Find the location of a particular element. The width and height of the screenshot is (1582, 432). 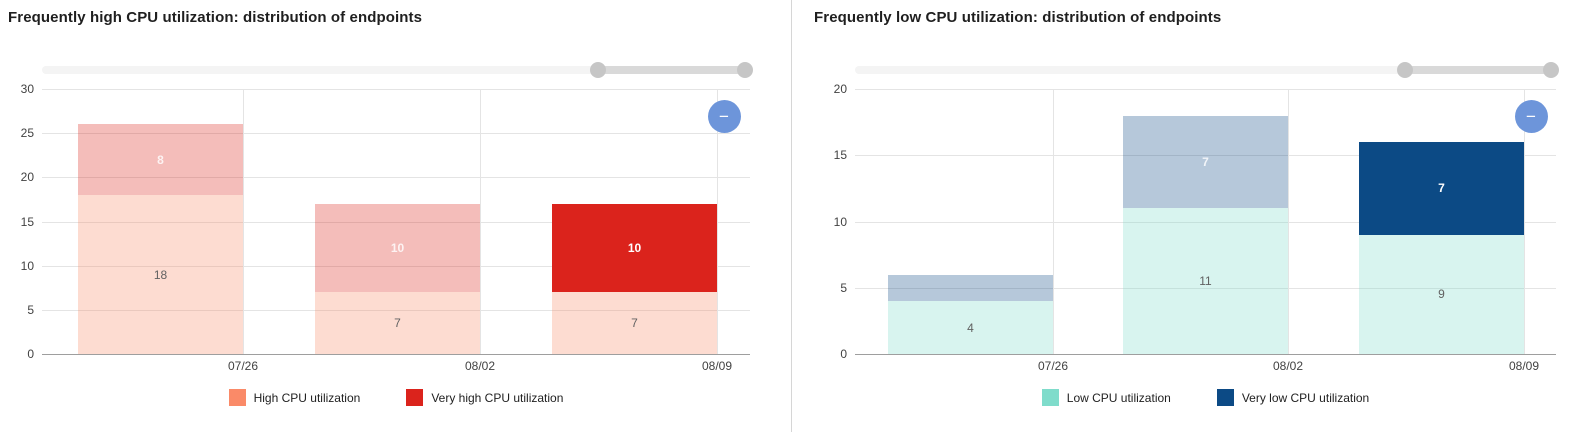

bar-value-label: 18 is located at coordinates (160, 274).